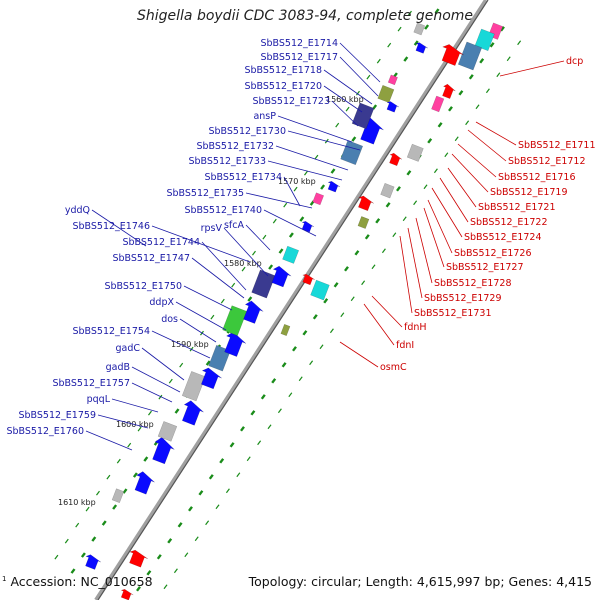  I want to click on gene-label-right: SbBS512_E1724, so click(503, 237).